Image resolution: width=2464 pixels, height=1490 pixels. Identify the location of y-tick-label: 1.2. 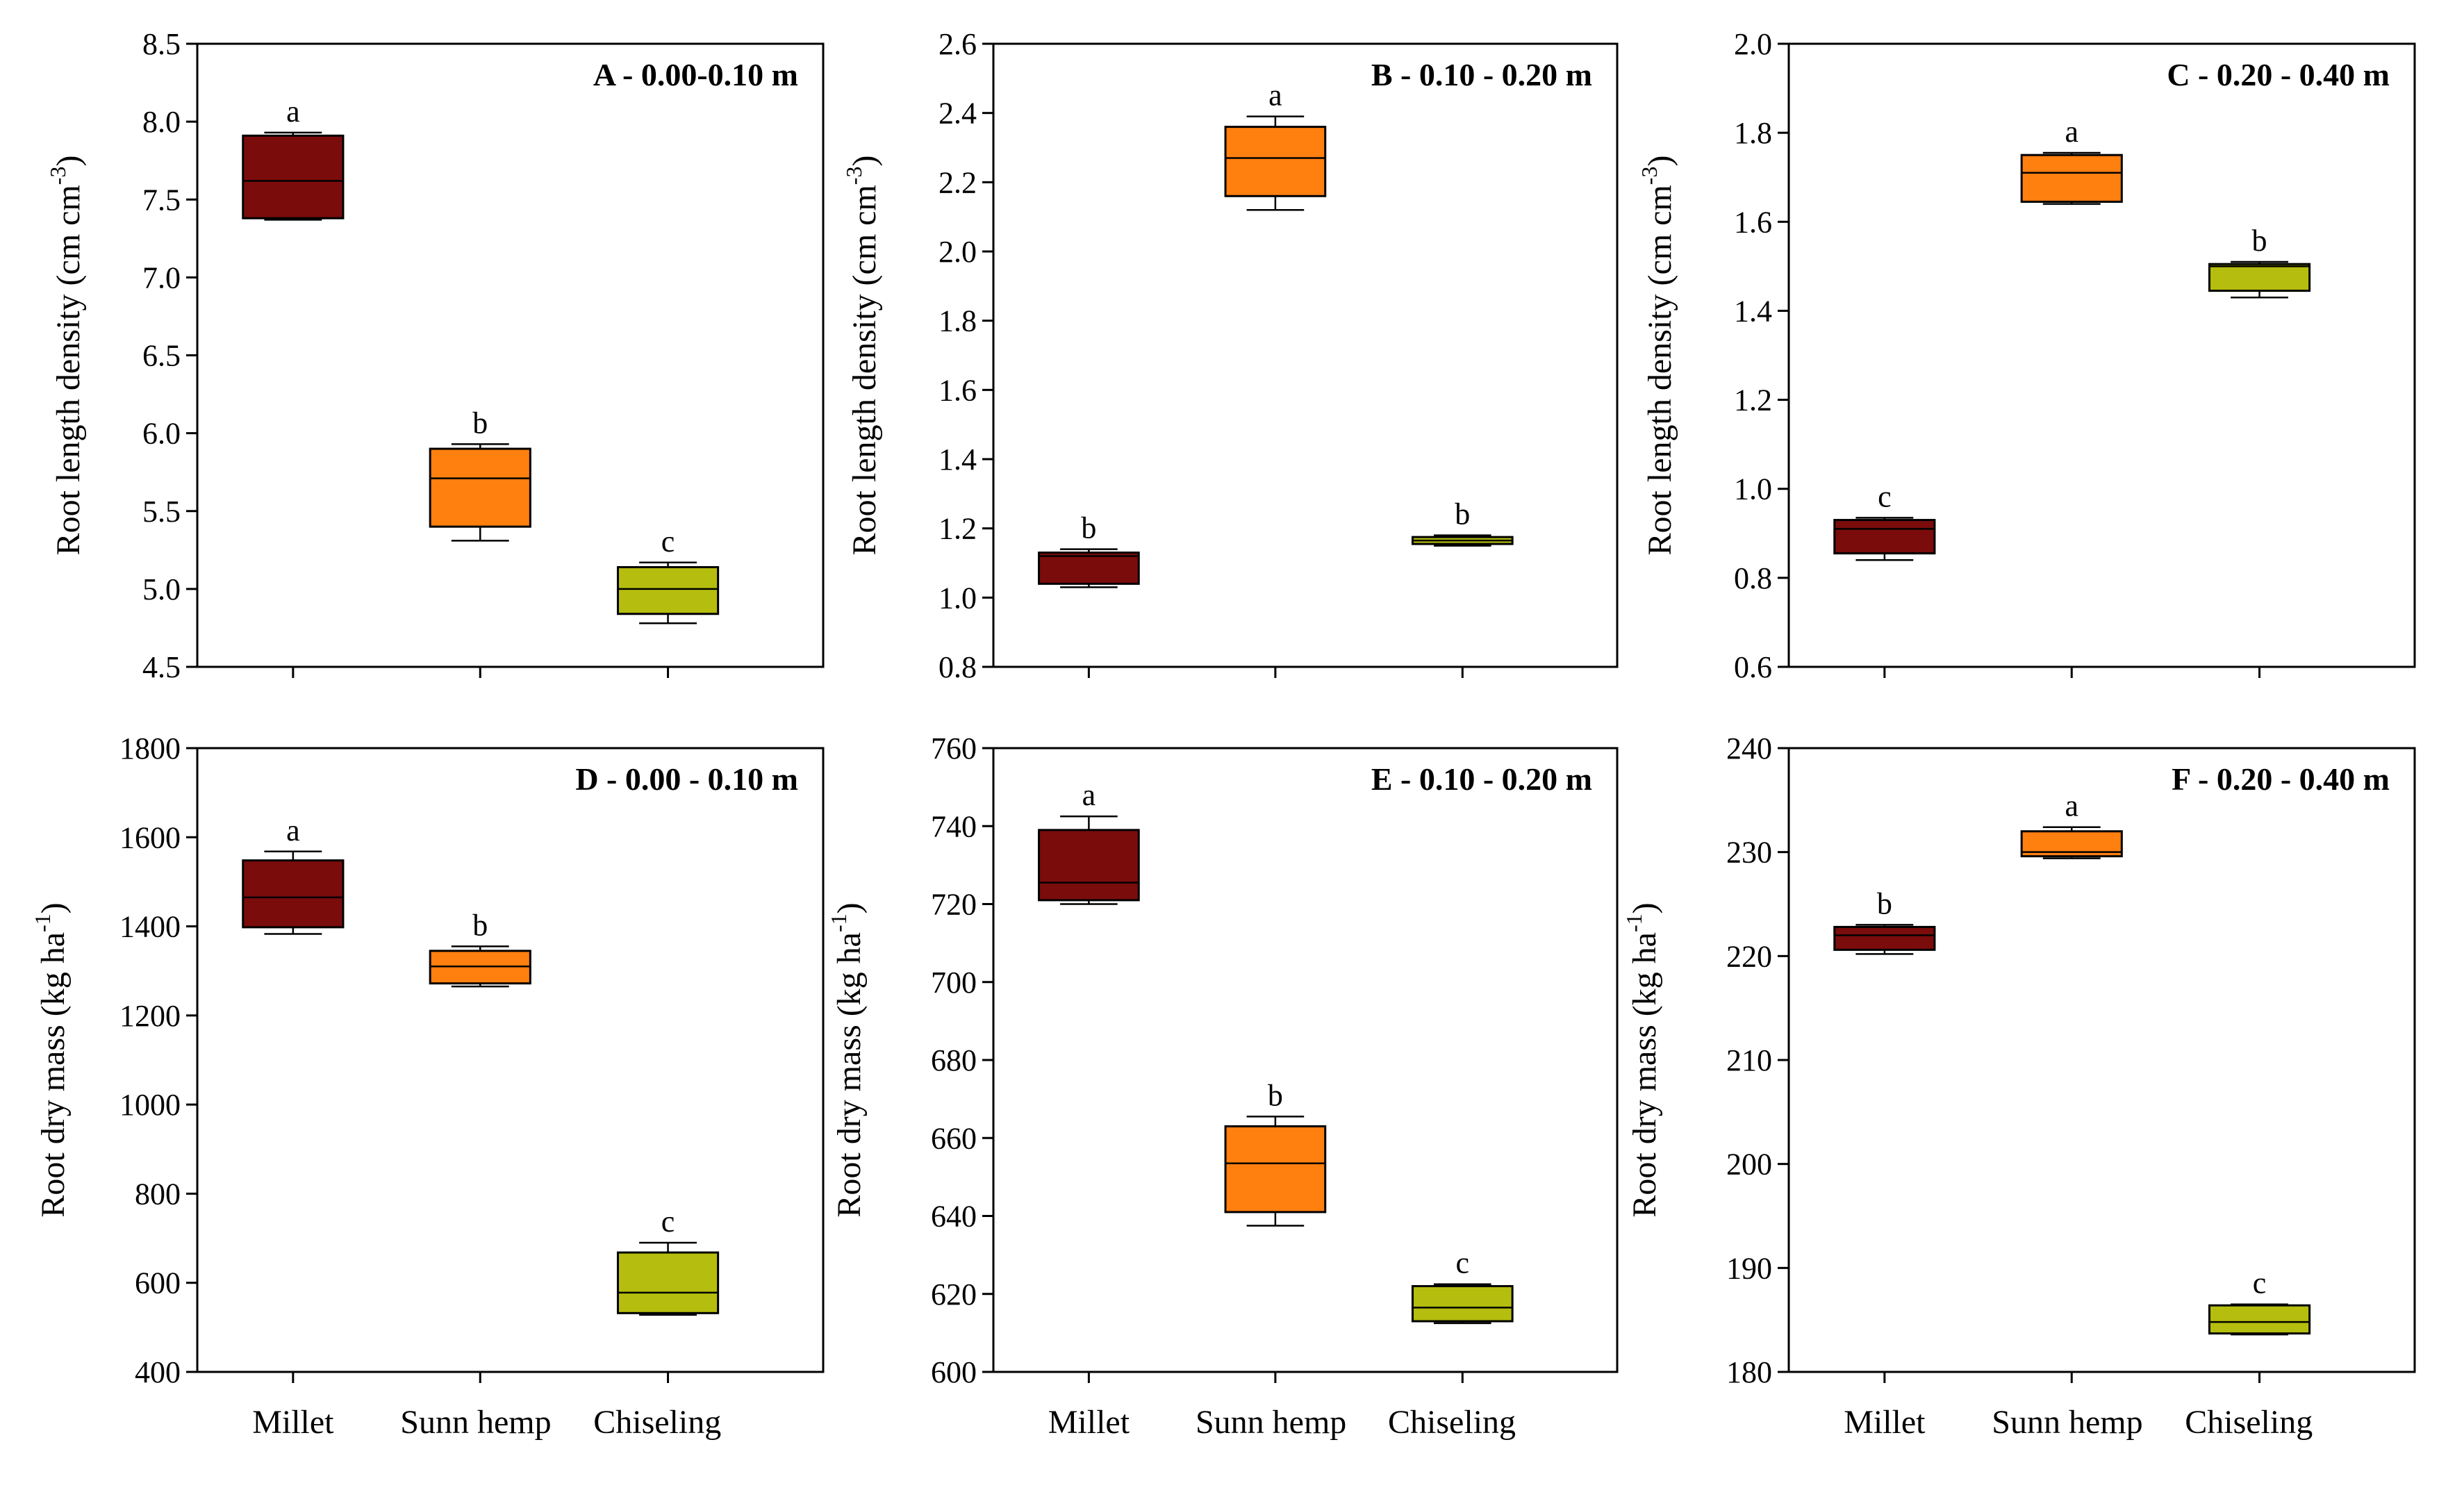
(1753, 400).